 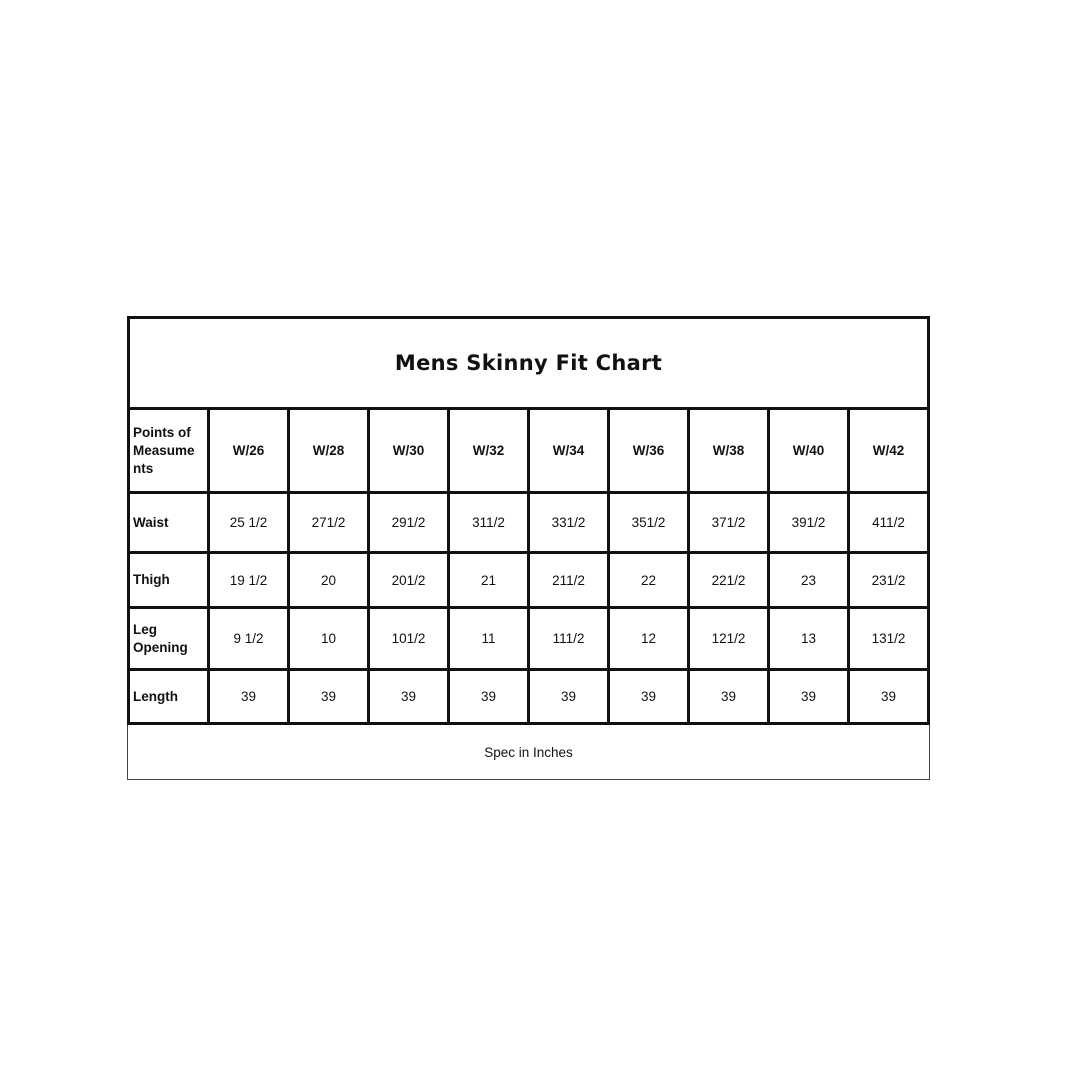 What do you see at coordinates (328, 580) in the screenshot?
I see `table-cell: 20` at bounding box center [328, 580].